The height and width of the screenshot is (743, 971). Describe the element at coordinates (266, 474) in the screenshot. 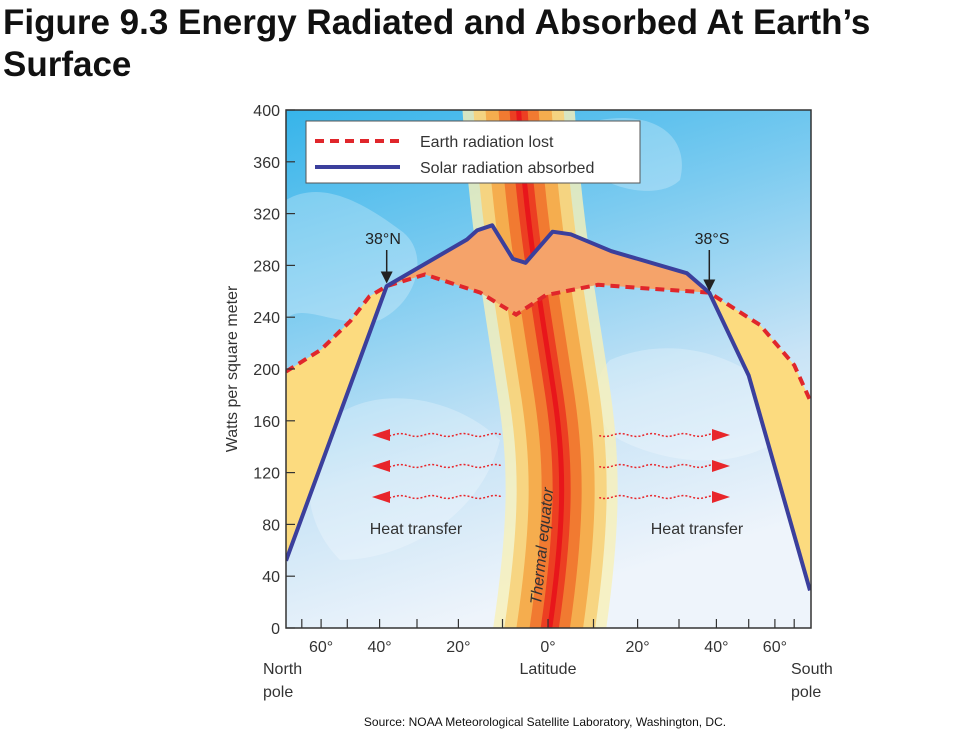

I see `y-tick-label: 120` at that location.